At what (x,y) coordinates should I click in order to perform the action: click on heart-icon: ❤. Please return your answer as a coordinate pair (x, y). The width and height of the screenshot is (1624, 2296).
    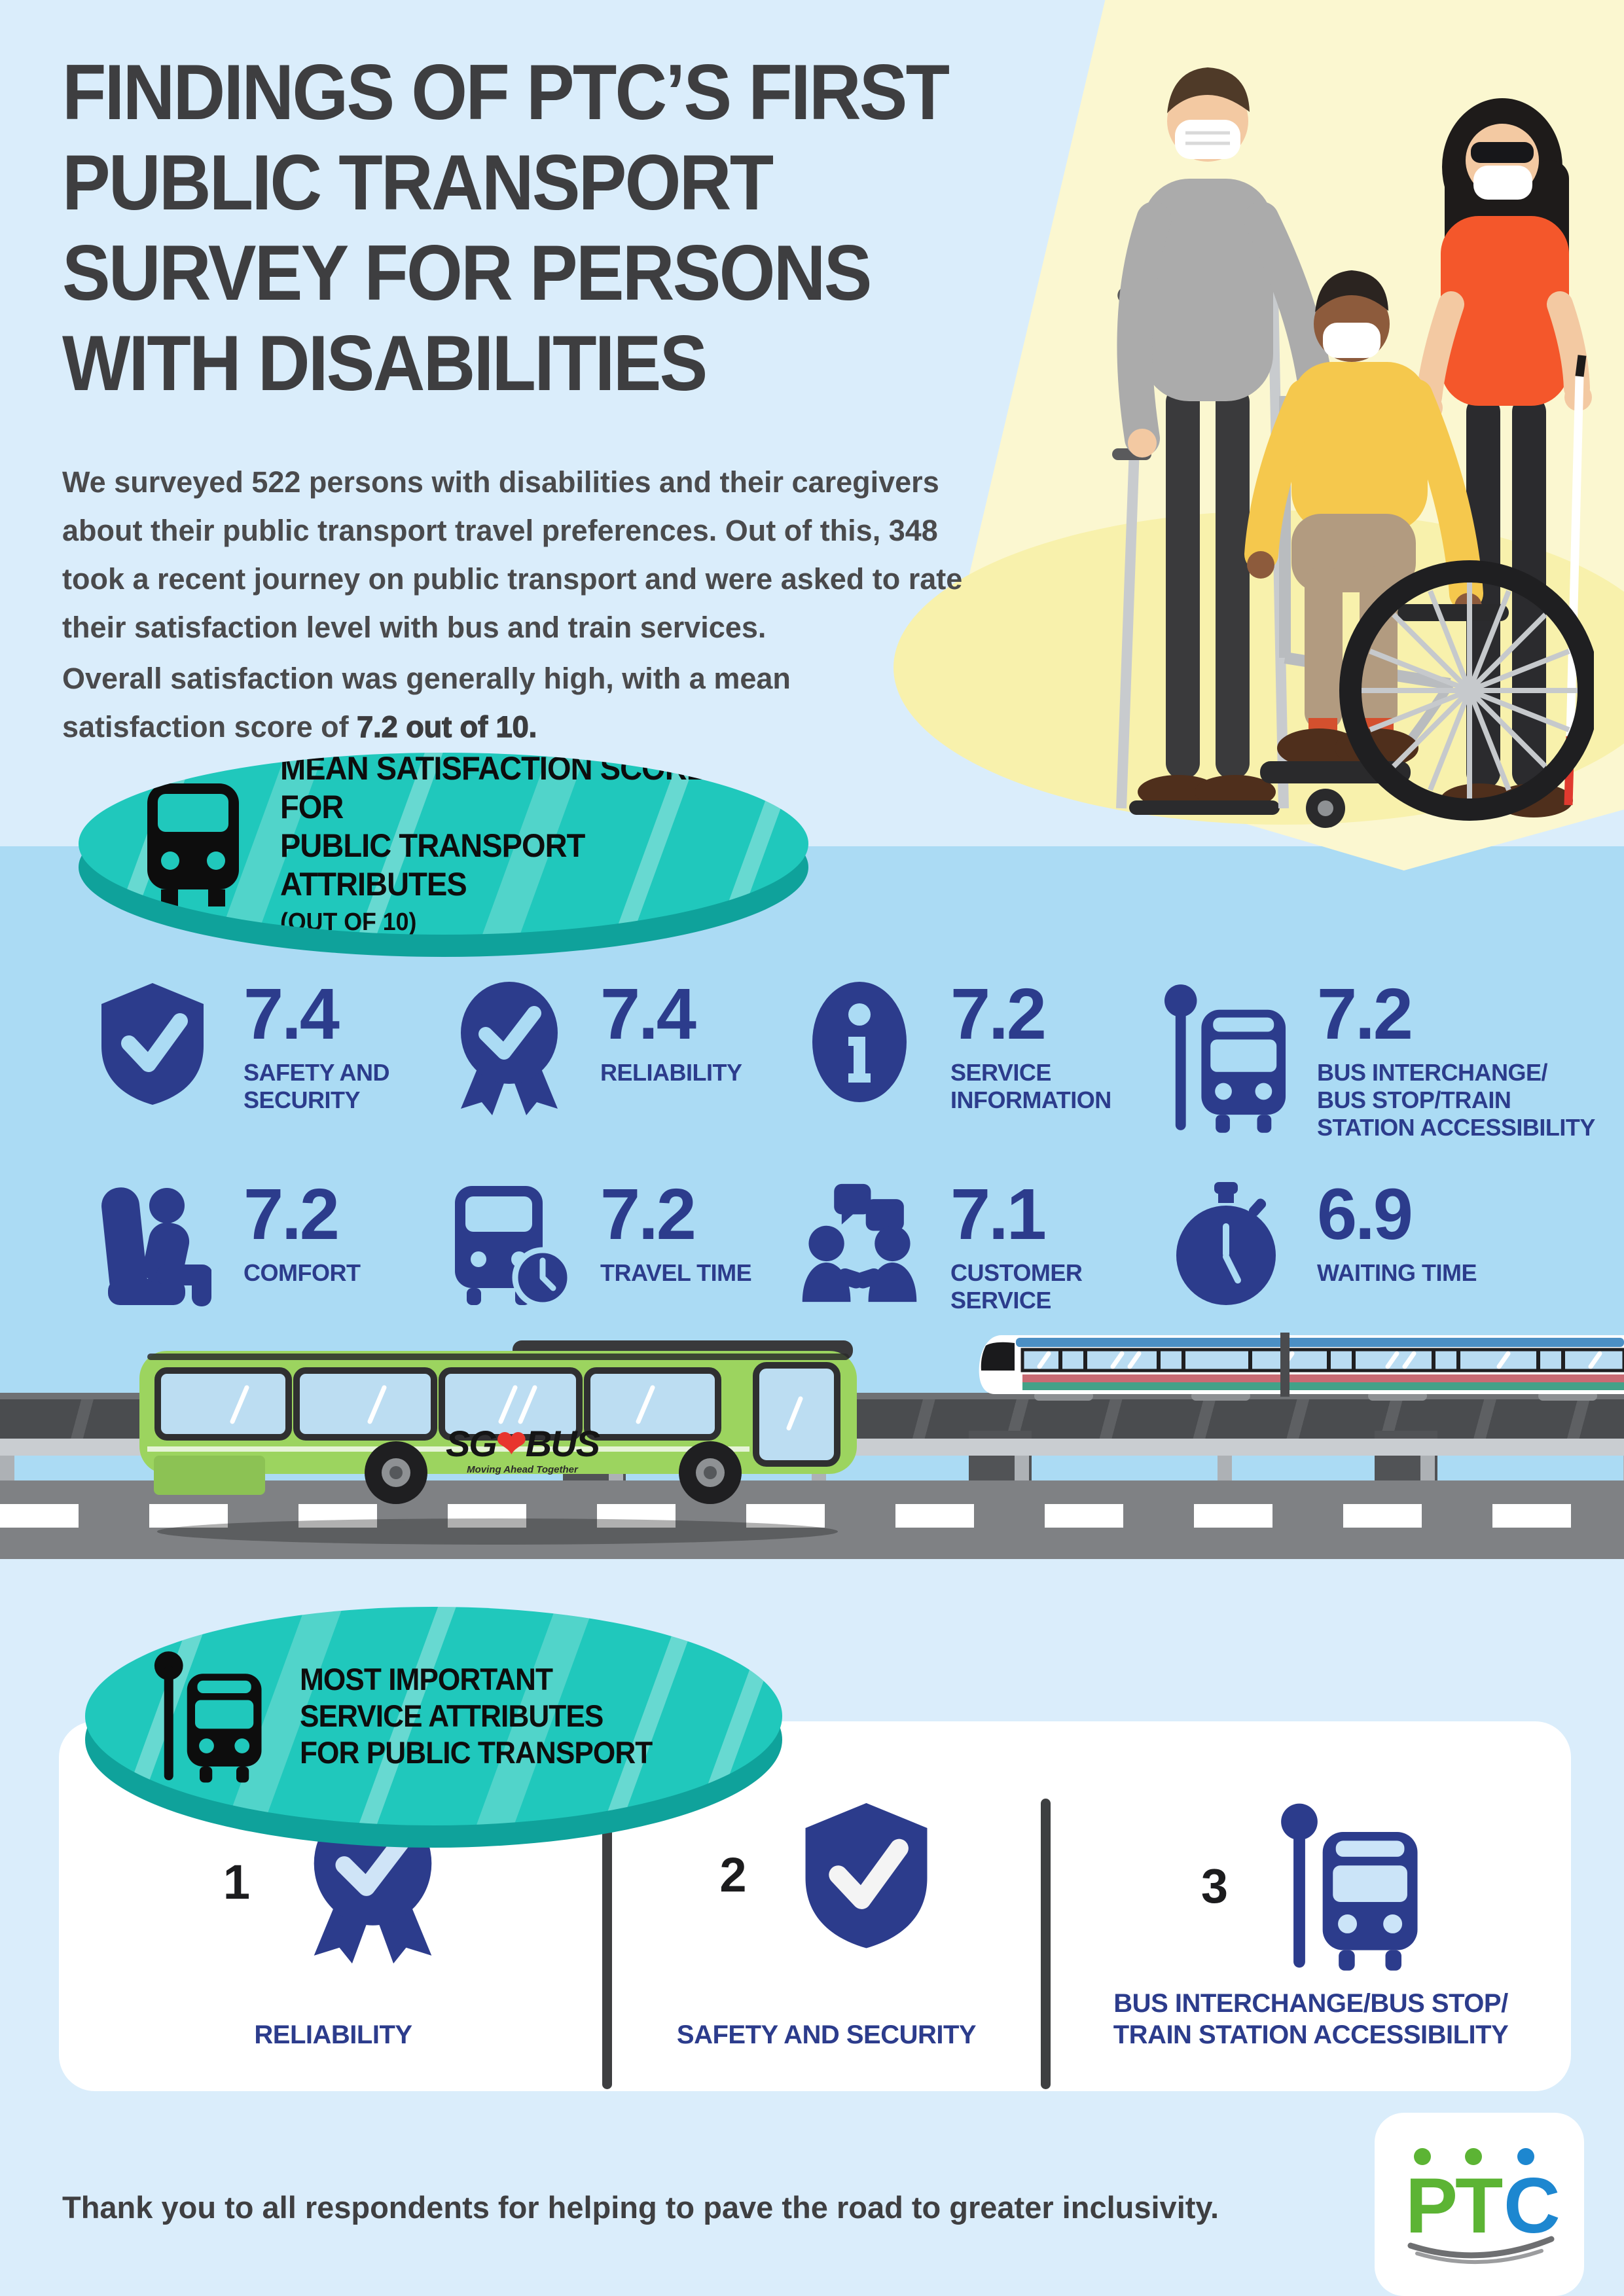
    Looking at the image, I should click on (511, 1443).